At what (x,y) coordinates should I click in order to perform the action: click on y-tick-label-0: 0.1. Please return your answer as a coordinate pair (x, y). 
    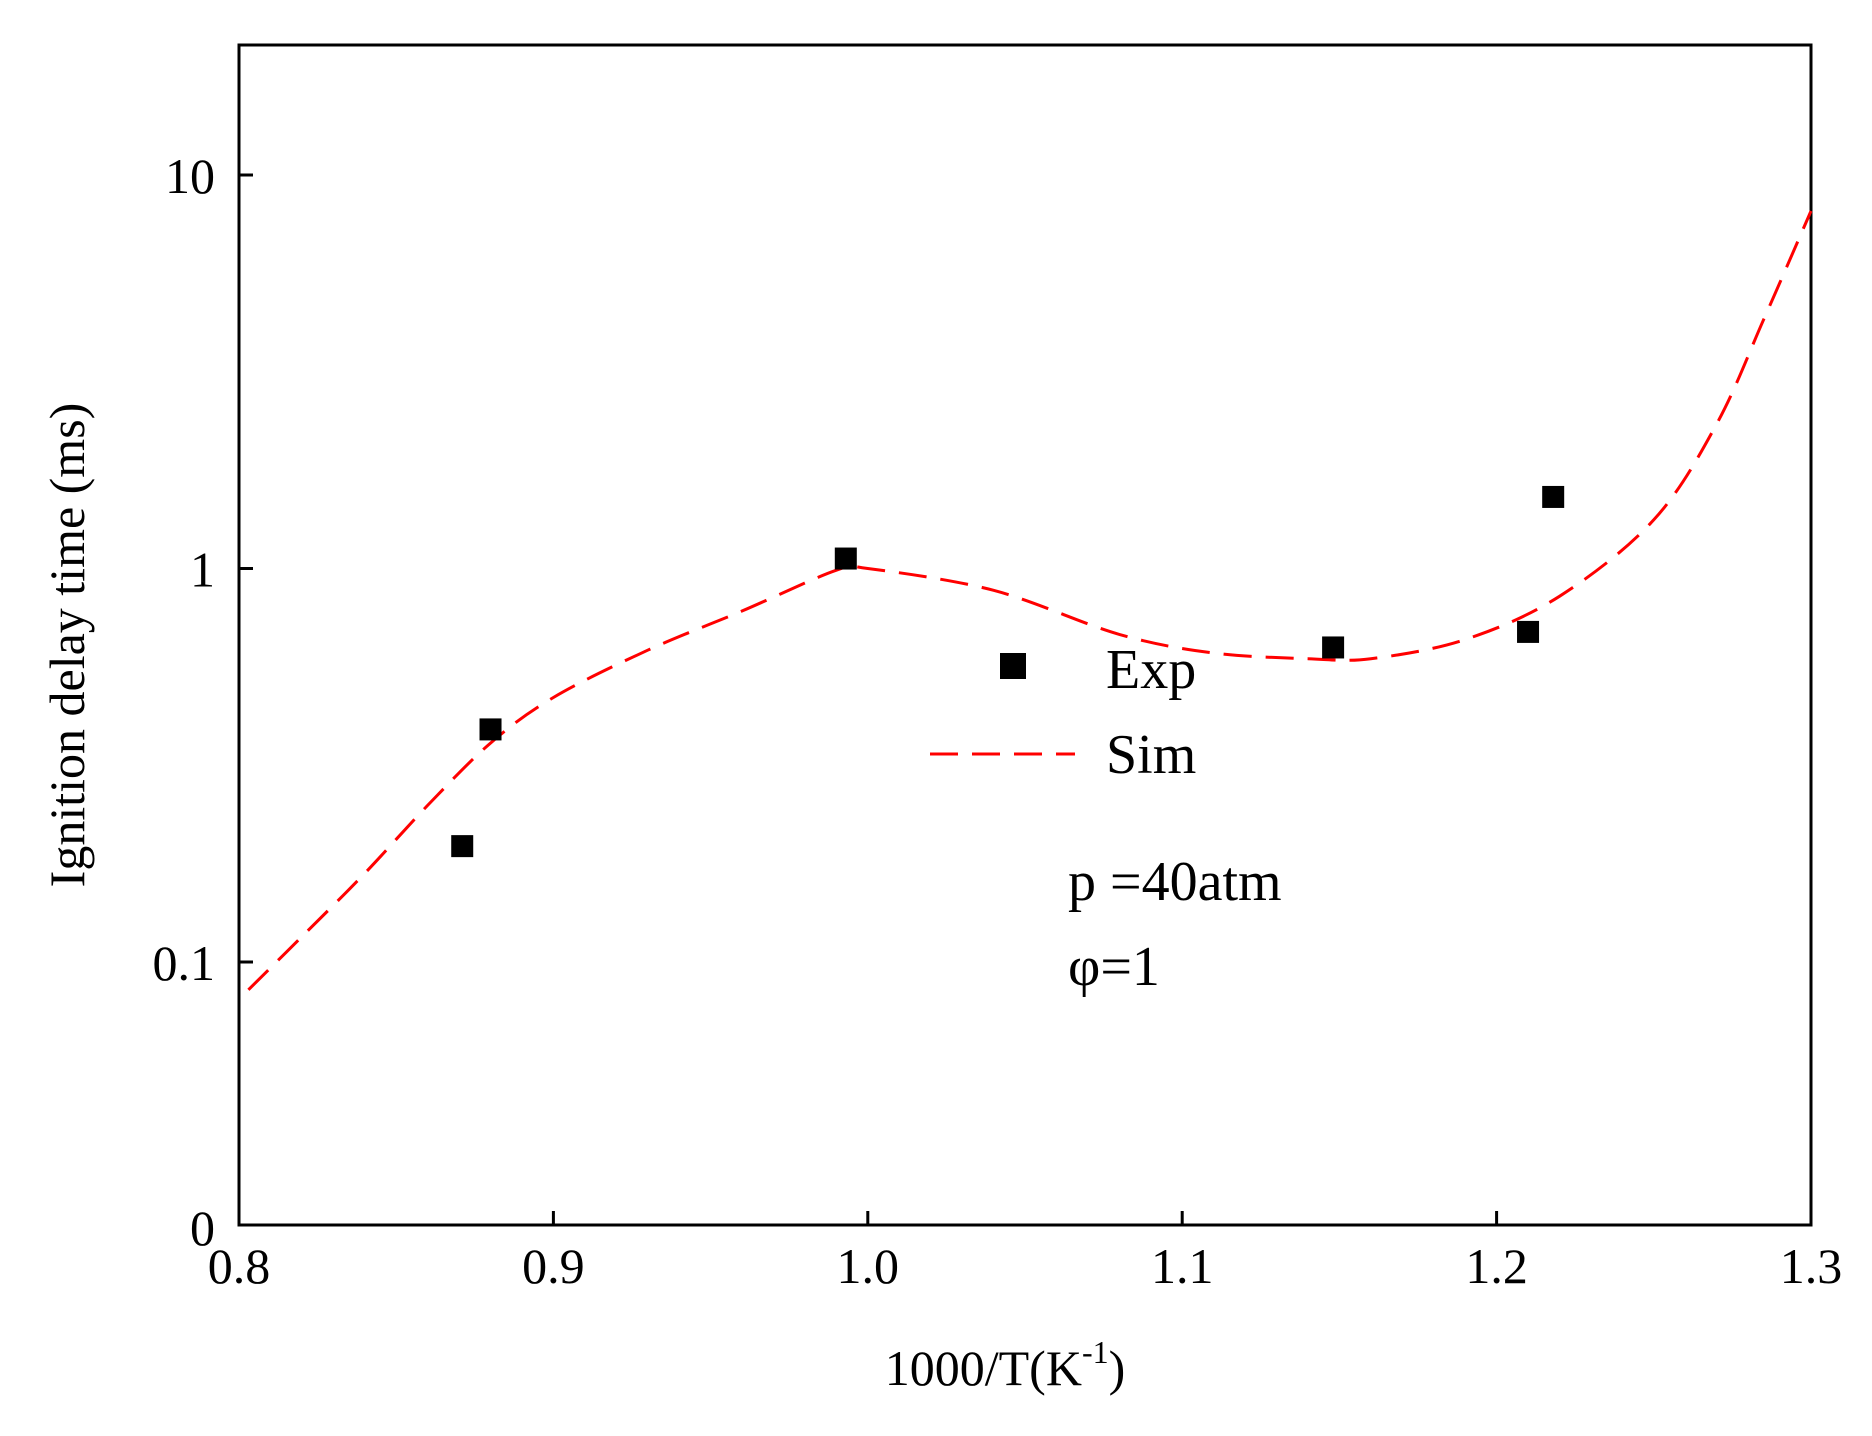
    Looking at the image, I should click on (184, 963).